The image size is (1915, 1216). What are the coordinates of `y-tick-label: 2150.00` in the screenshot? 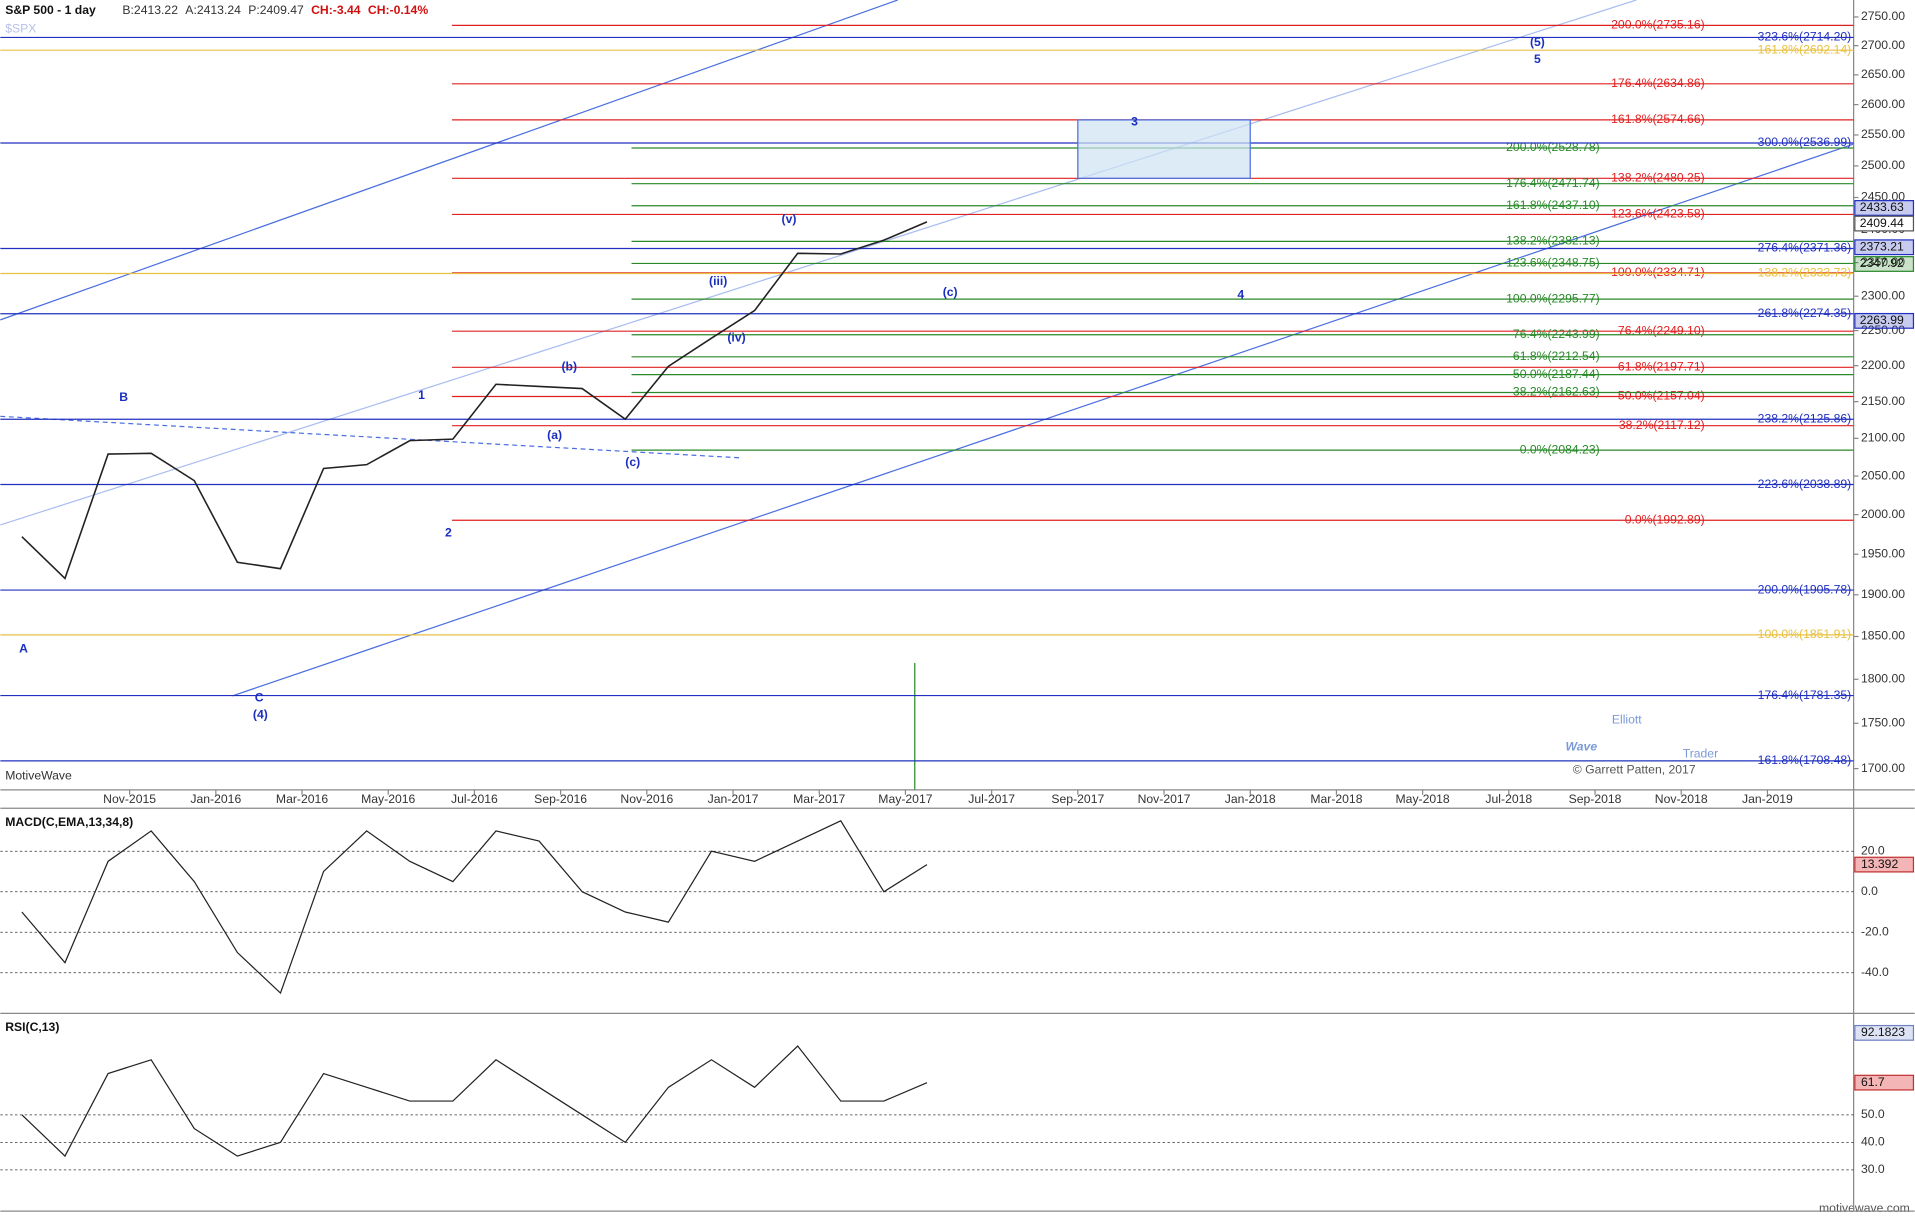 It's located at (1883, 401).